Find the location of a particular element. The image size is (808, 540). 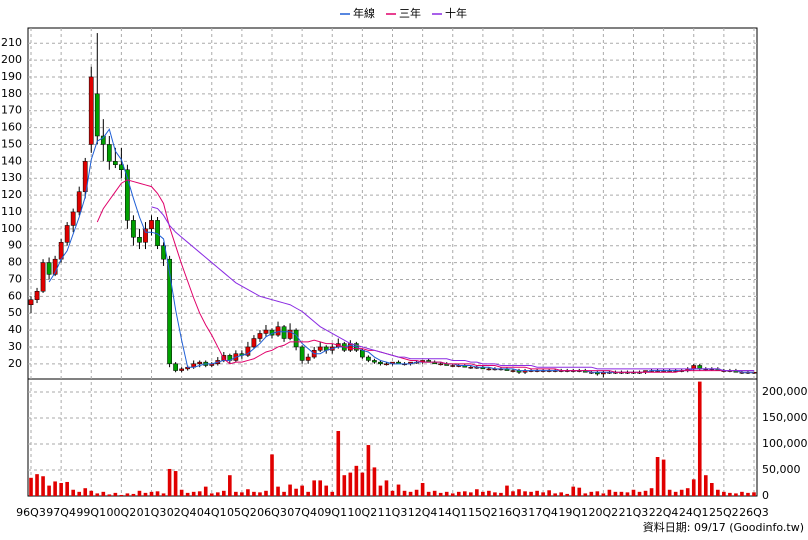

x-tick-label: 19Q1 is located at coordinates (573, 512).